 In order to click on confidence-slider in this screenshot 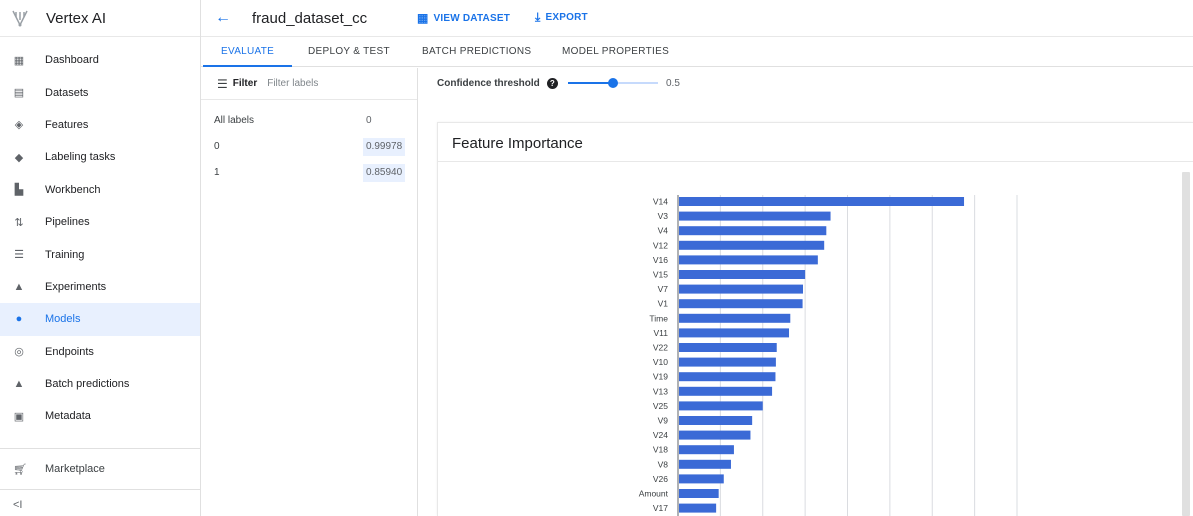, I will do `click(613, 83)`.